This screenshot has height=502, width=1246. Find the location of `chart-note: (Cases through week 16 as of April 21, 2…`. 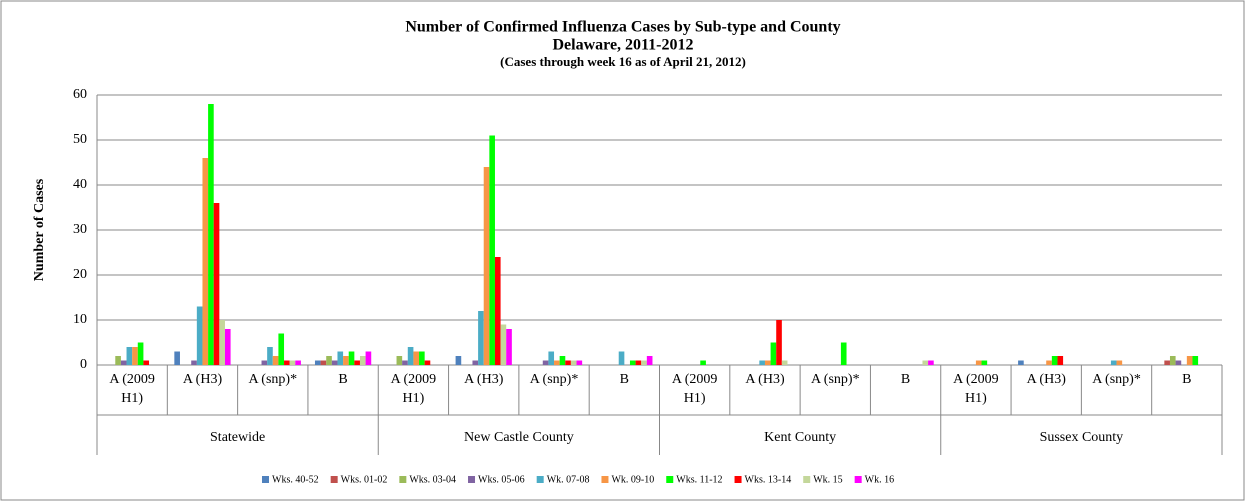

chart-note: (Cases through week 16 as of April 21, 2… is located at coordinates (623, 61).